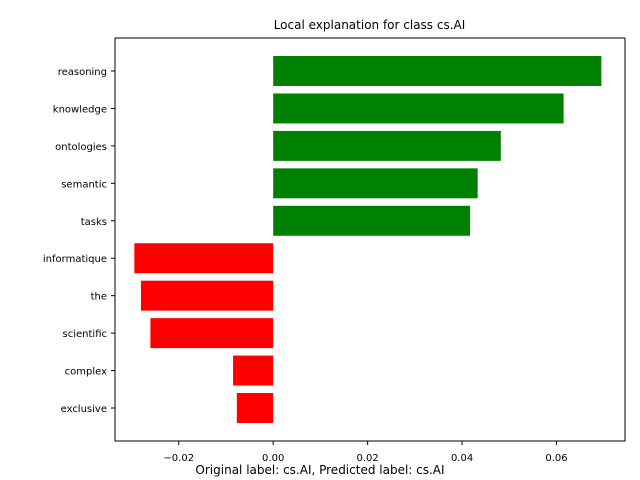 Image resolution: width=640 pixels, height=480 pixels. What do you see at coordinates (85, 334) in the screenshot?
I see `y-tick-label: scientific` at bounding box center [85, 334].